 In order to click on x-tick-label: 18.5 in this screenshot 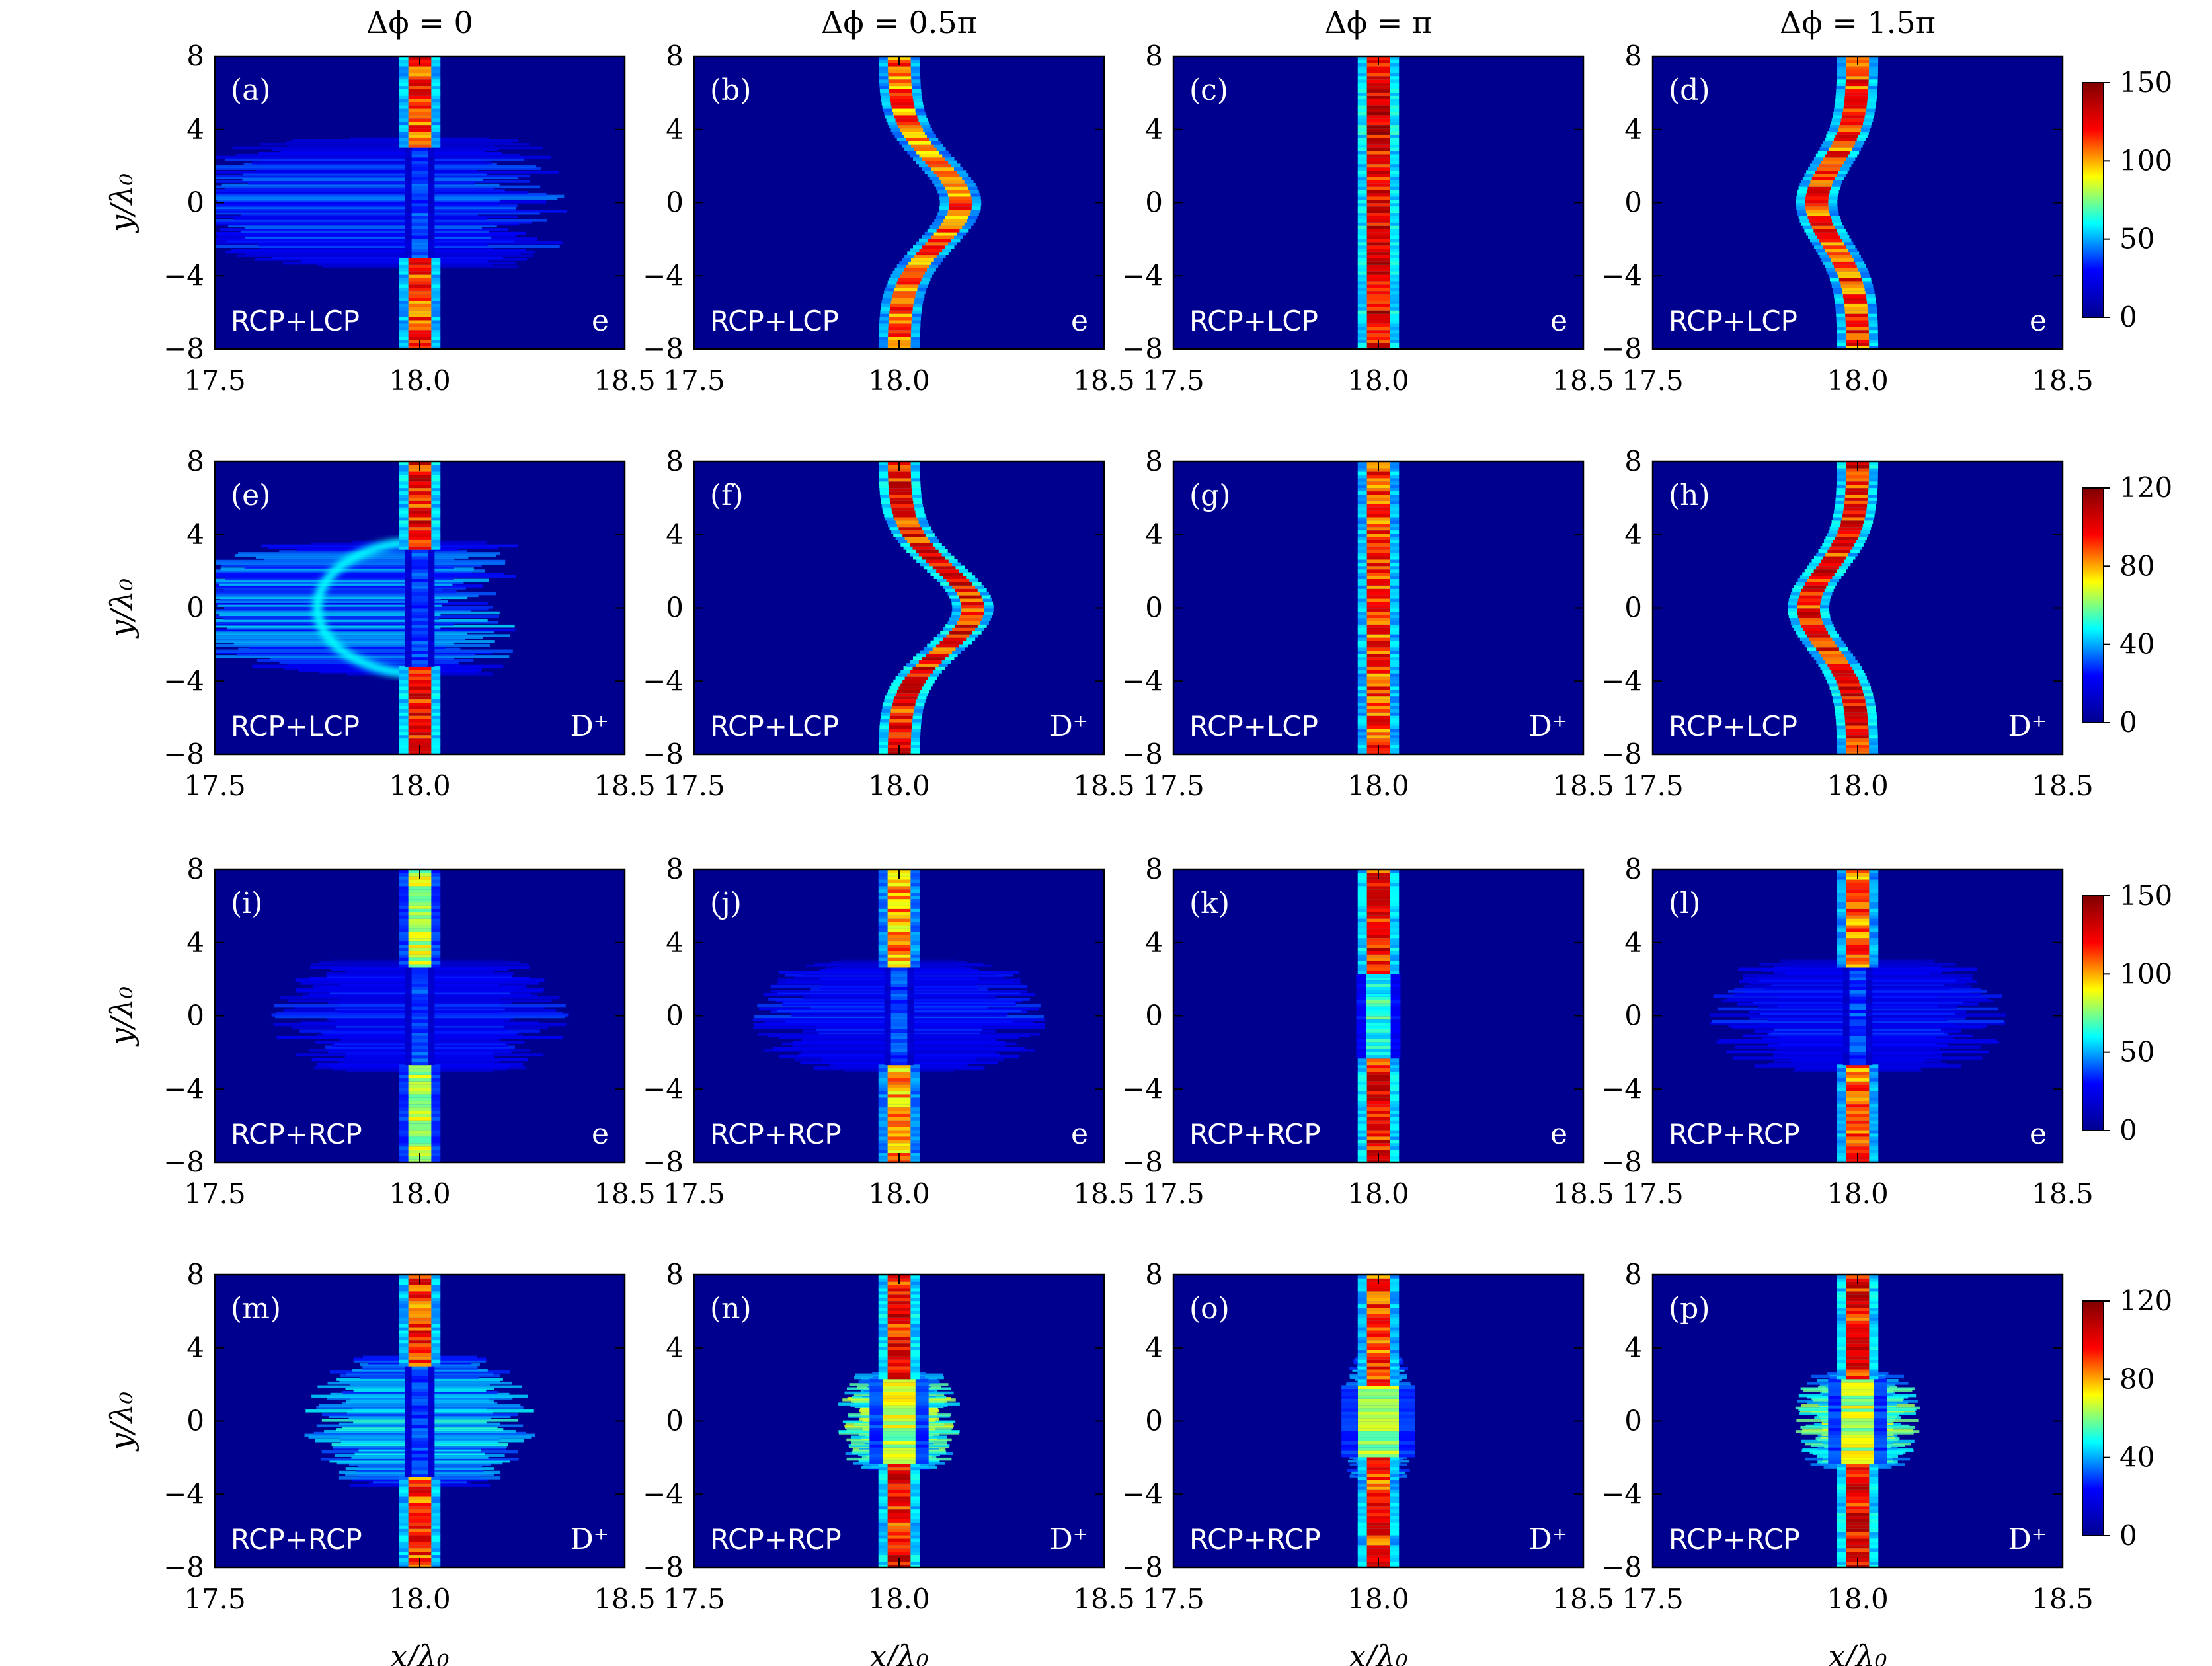, I will do `click(1104, 380)`.